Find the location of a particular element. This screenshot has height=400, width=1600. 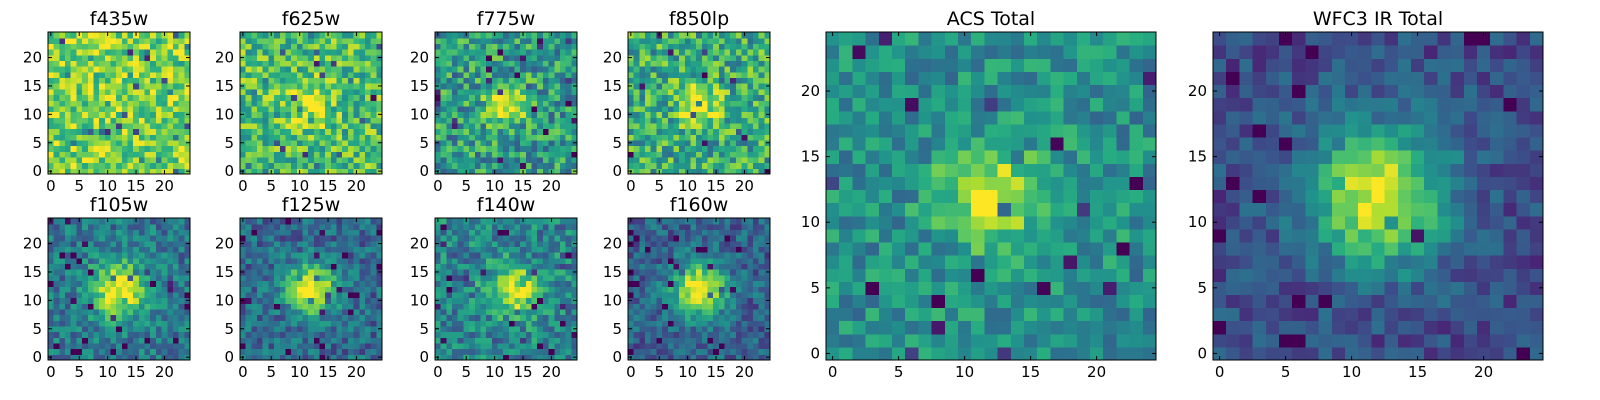

x-tick-label: 5 is located at coordinates (79, 186).